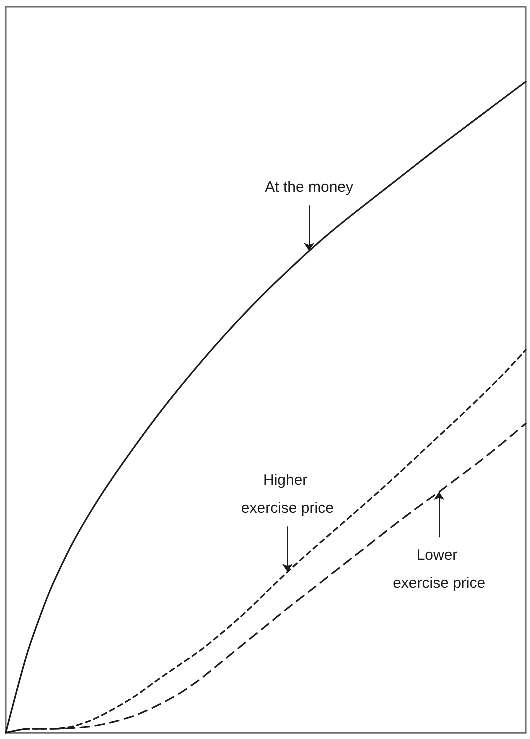  What do you see at coordinates (309, 187) in the screenshot?
I see `series-label: At the money` at bounding box center [309, 187].